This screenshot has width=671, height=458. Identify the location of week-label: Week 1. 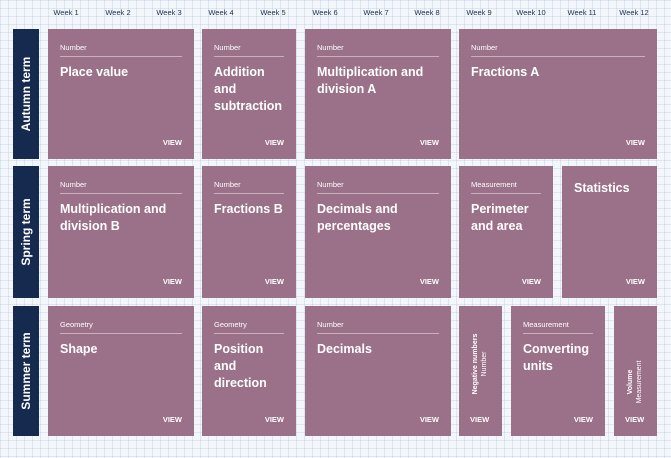
(66, 12).